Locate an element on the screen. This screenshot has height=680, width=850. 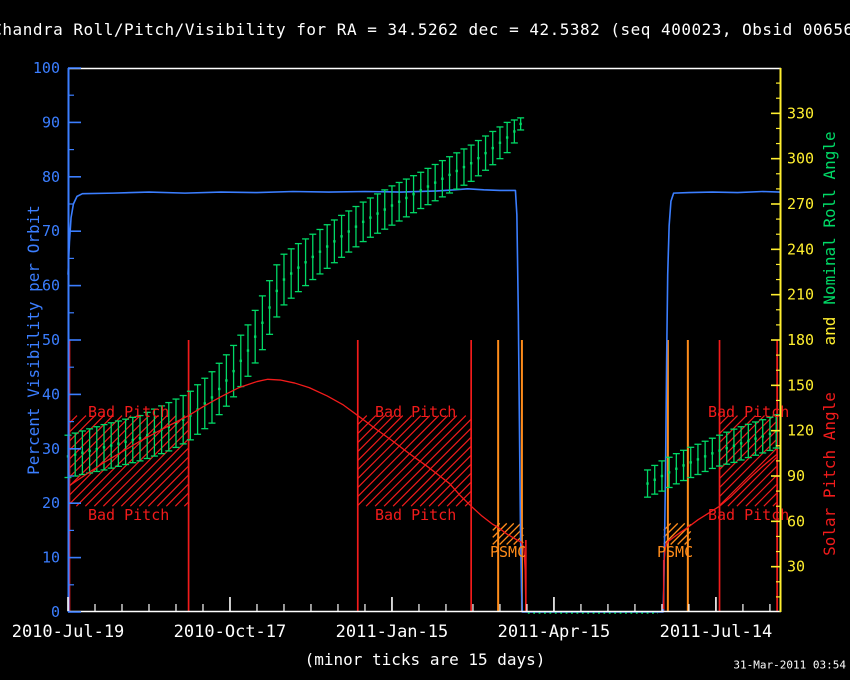
right-tick-label: 30 is located at coordinates (796, 567).